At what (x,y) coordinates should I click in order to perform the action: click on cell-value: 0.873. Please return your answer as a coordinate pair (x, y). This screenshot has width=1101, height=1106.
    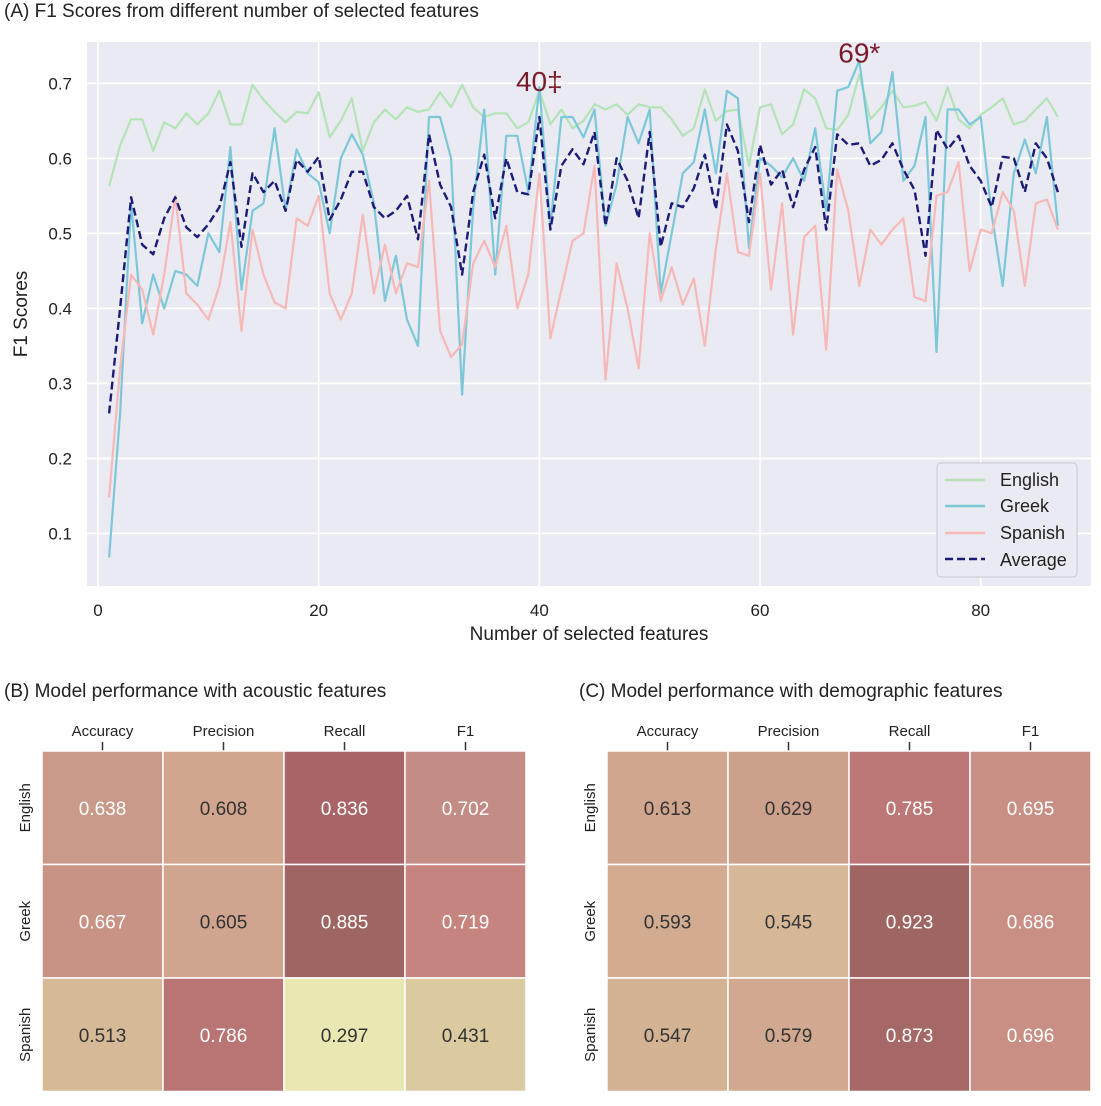
    Looking at the image, I should click on (910, 1036).